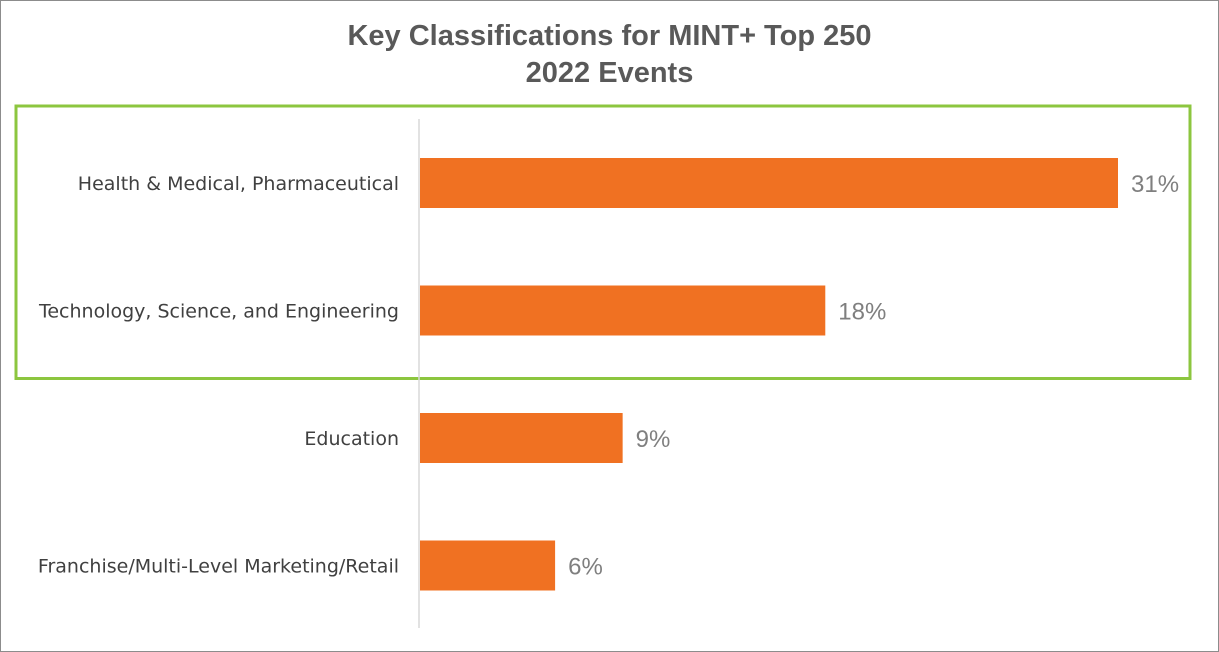 The height and width of the screenshot is (652, 1219). I want to click on data-label: 18%, so click(862, 312).